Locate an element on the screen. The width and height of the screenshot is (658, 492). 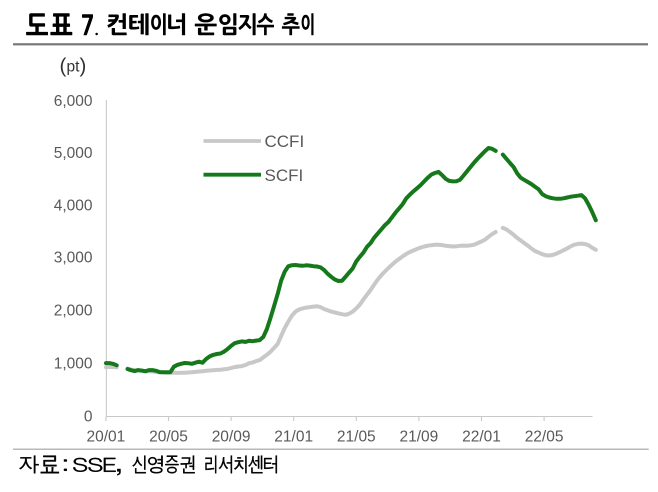
svg-text: 3,000 is located at coordinates (73, 258).